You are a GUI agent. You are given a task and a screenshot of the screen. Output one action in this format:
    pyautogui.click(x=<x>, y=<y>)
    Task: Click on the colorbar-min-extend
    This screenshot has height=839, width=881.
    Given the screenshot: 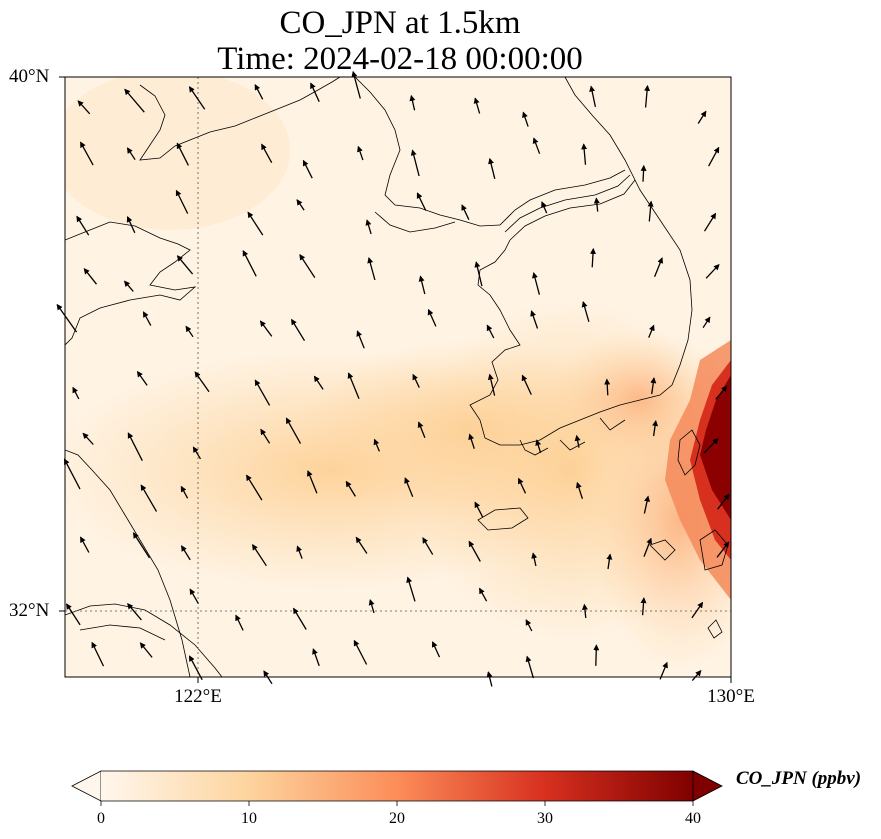 What is the action you would take?
    pyautogui.click(x=86, y=786)
    